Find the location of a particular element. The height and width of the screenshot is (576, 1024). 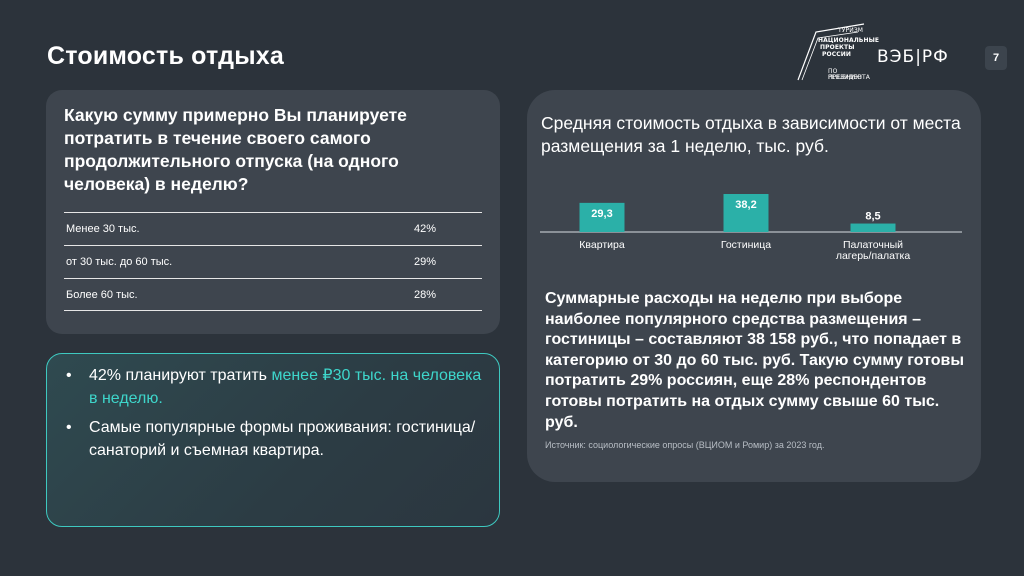

answer-value: 28% is located at coordinates (424, 294).